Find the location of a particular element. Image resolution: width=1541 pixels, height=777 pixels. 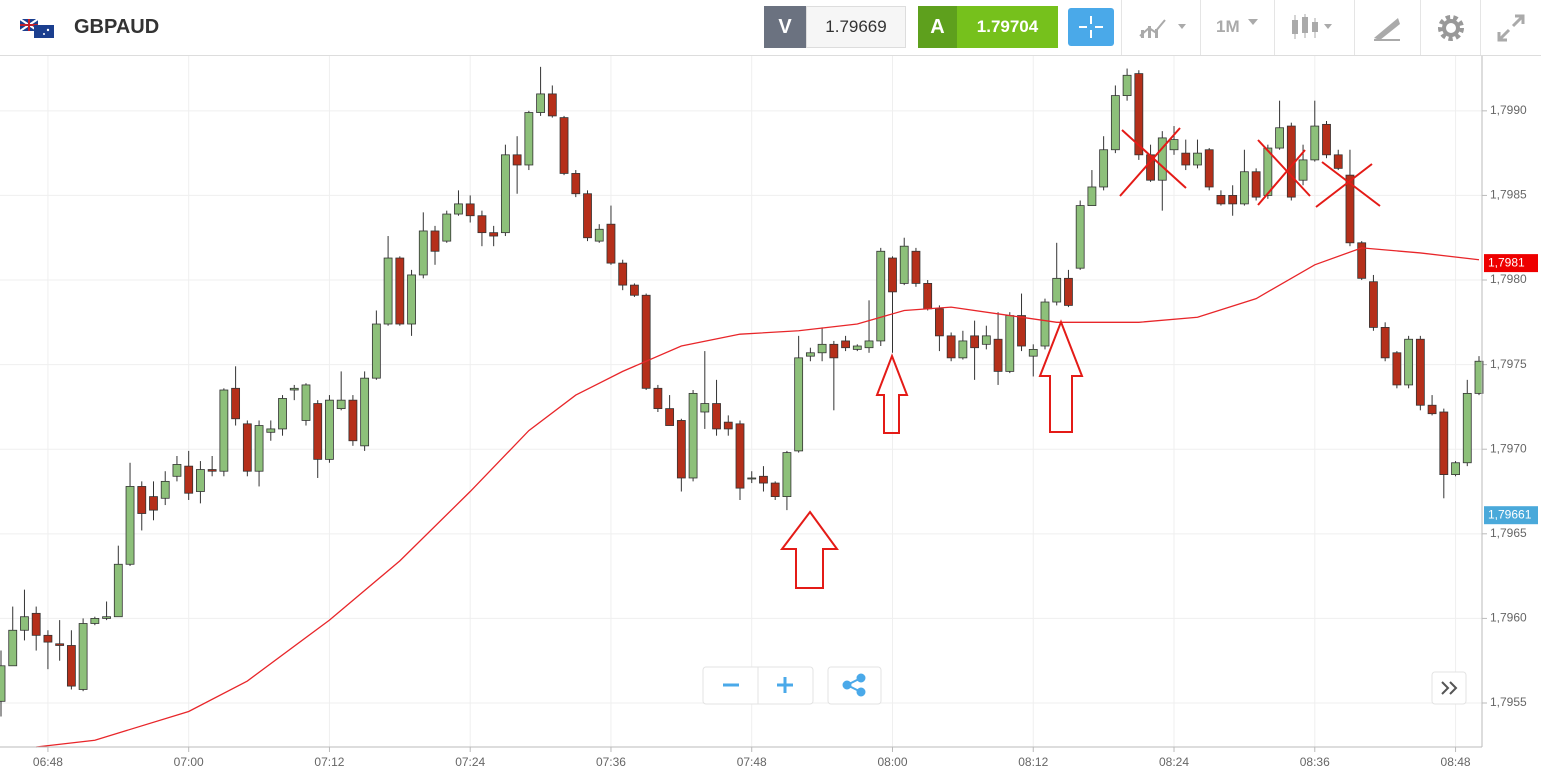

bid-label: V is located at coordinates (785, 27).